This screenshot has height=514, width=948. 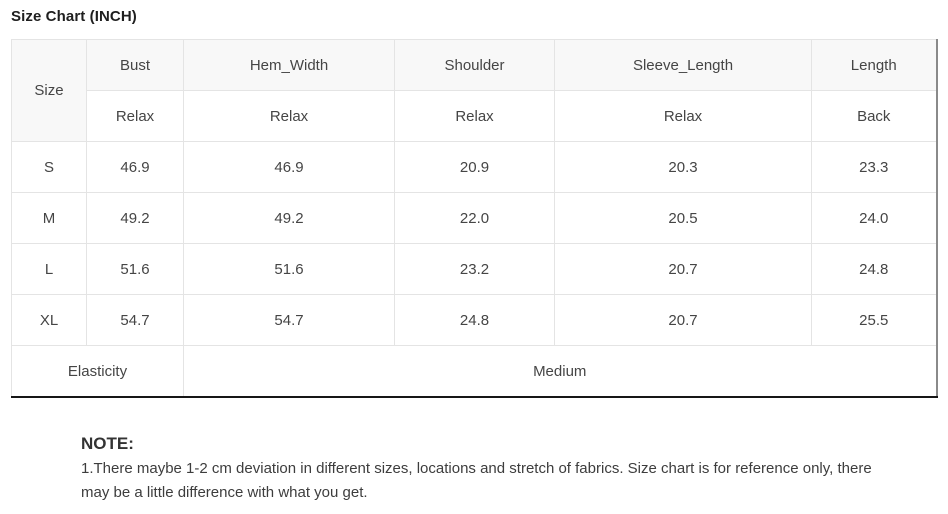 What do you see at coordinates (683, 116) in the screenshot?
I see `subheader-sleeve-length-relax: Relax` at bounding box center [683, 116].